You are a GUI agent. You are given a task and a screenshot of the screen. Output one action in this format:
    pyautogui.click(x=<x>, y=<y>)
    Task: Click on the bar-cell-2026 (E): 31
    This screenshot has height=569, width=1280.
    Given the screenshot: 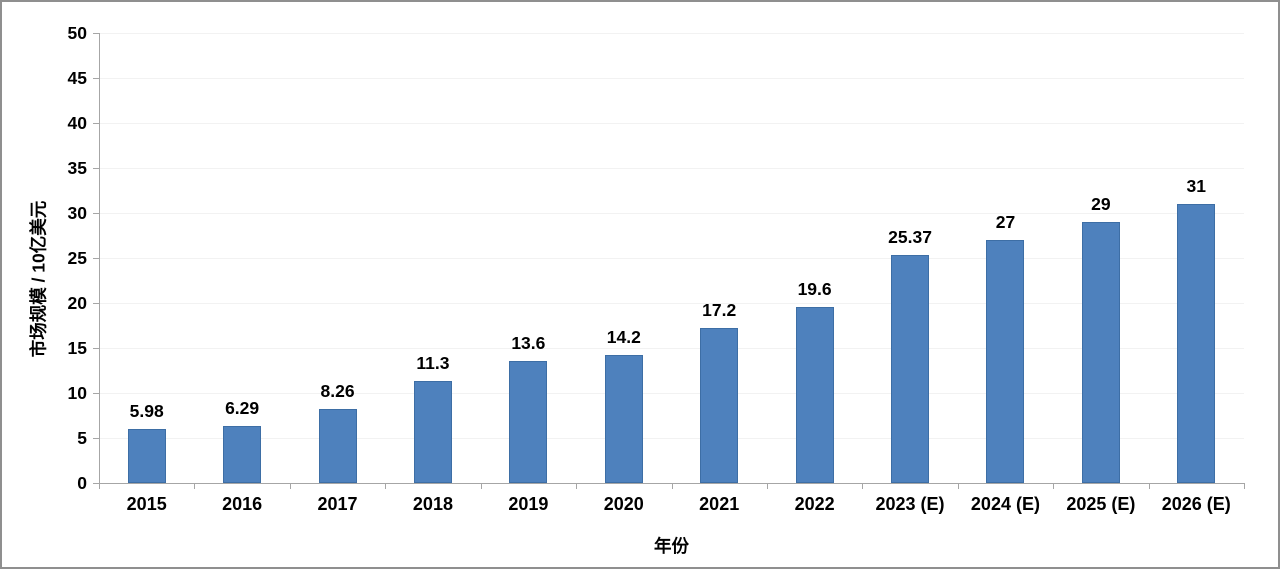 What is the action you would take?
    pyautogui.click(x=1196, y=258)
    